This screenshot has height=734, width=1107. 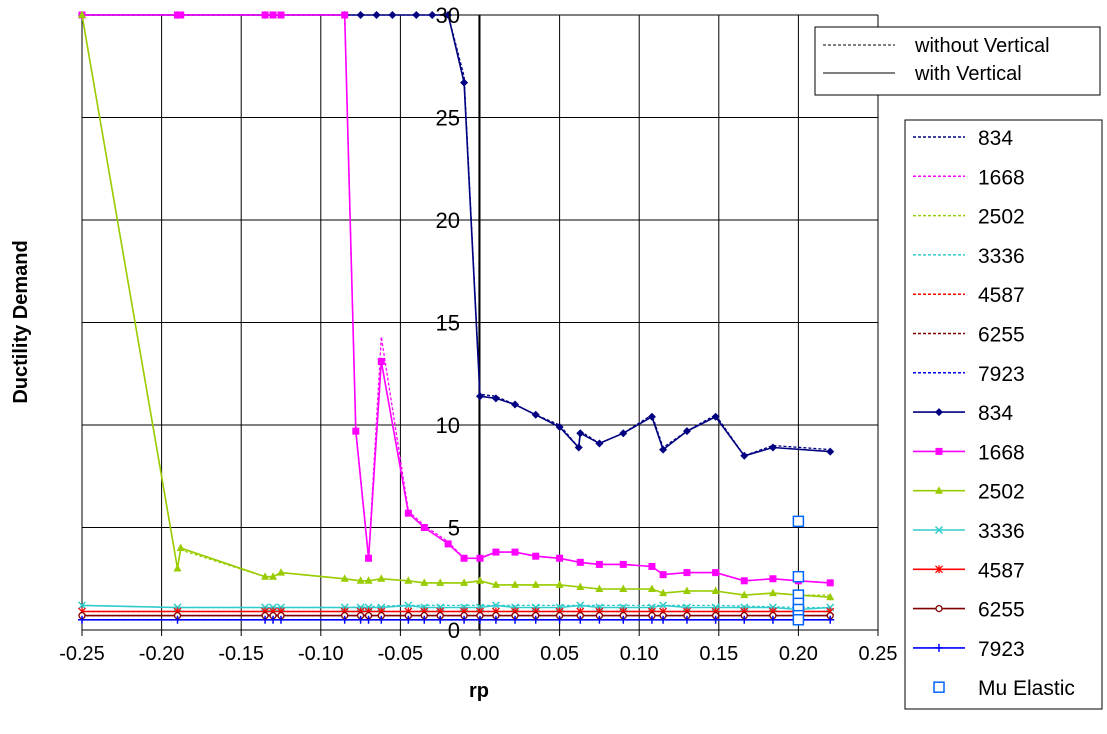 What do you see at coordinates (957, 61) in the screenshot?
I see `style-legend: without Vertical with Vertical` at bounding box center [957, 61].